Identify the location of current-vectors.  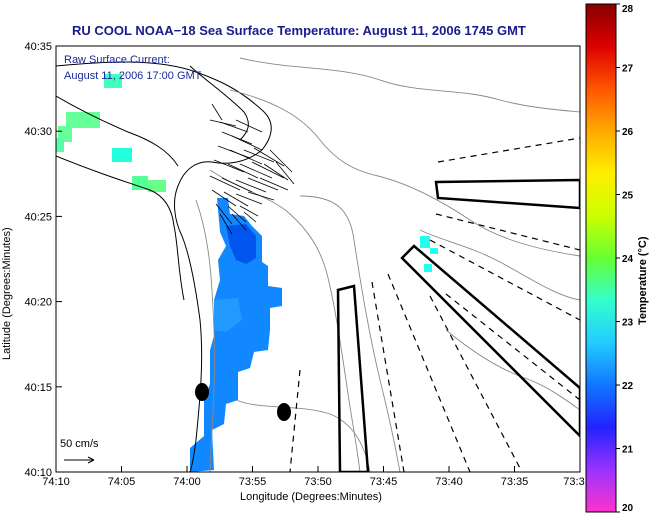
(252, 169).